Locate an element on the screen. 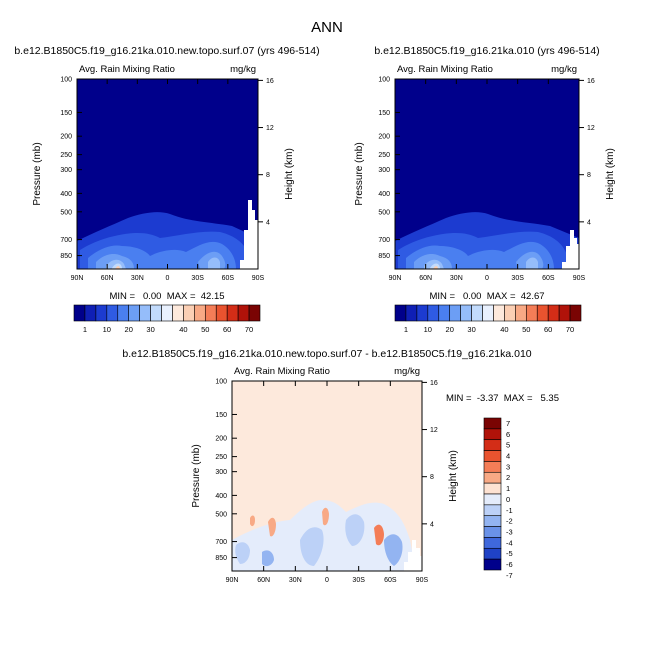 The width and height of the screenshot is (654, 654). y-tick-label: 200 is located at coordinates (221, 439).